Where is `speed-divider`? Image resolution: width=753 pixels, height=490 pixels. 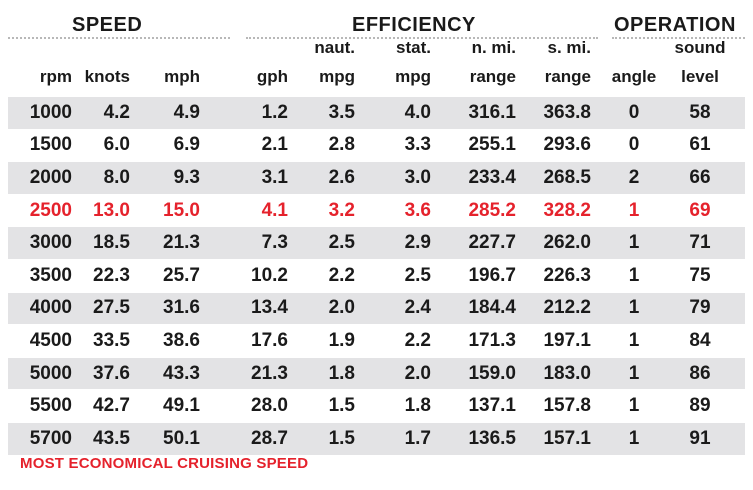
speed-divider is located at coordinates (119, 38).